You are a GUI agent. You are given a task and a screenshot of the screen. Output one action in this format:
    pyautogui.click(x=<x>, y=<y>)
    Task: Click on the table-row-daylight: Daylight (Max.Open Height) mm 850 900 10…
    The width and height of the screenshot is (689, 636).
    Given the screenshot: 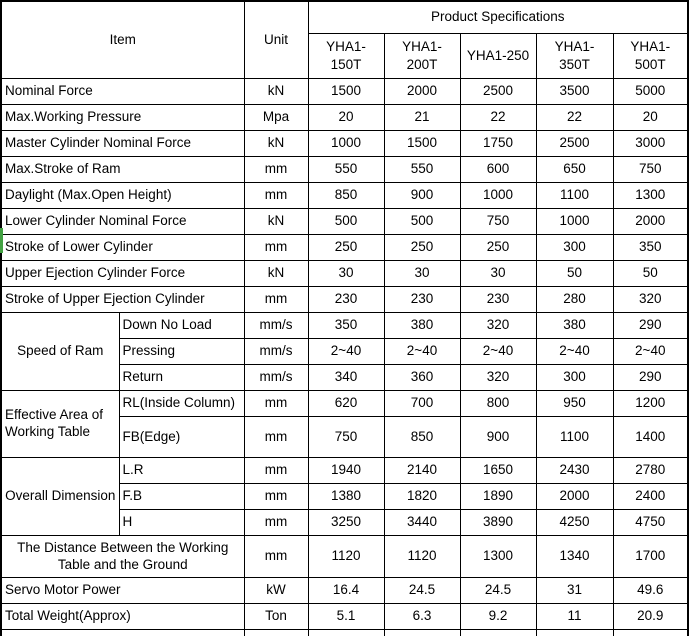 What is the action you would take?
    pyautogui.click(x=344, y=195)
    